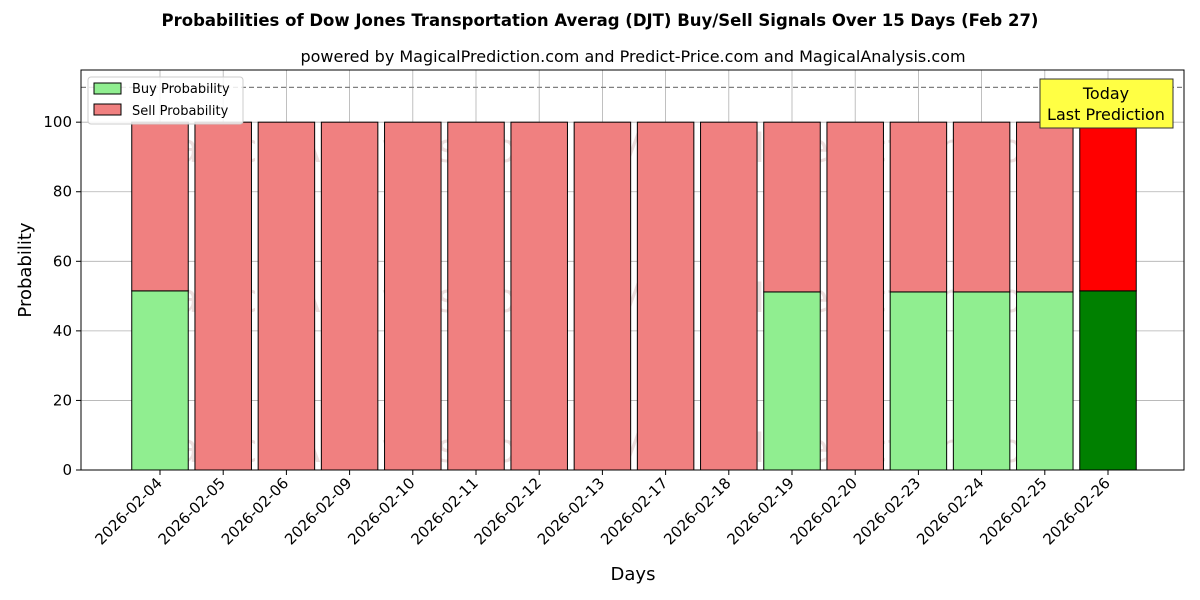 The image size is (1200, 600). I want to click on x-tick-label: 2026-02-09, so click(318, 511).